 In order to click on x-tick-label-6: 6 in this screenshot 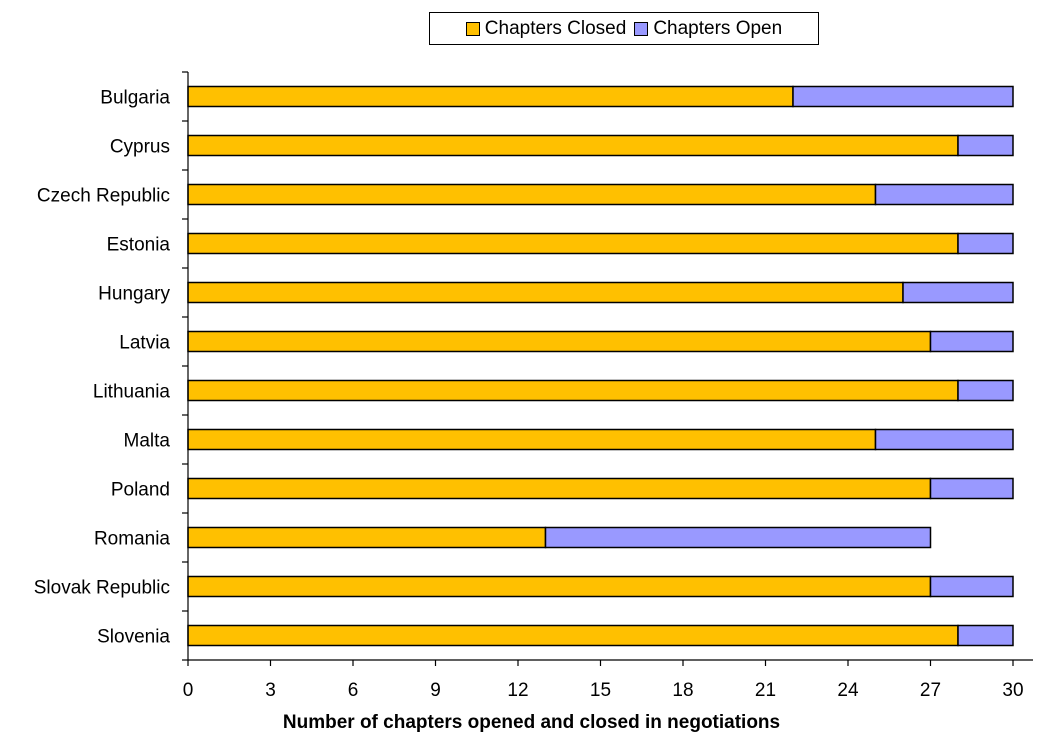, I will do `click(353, 690)`.